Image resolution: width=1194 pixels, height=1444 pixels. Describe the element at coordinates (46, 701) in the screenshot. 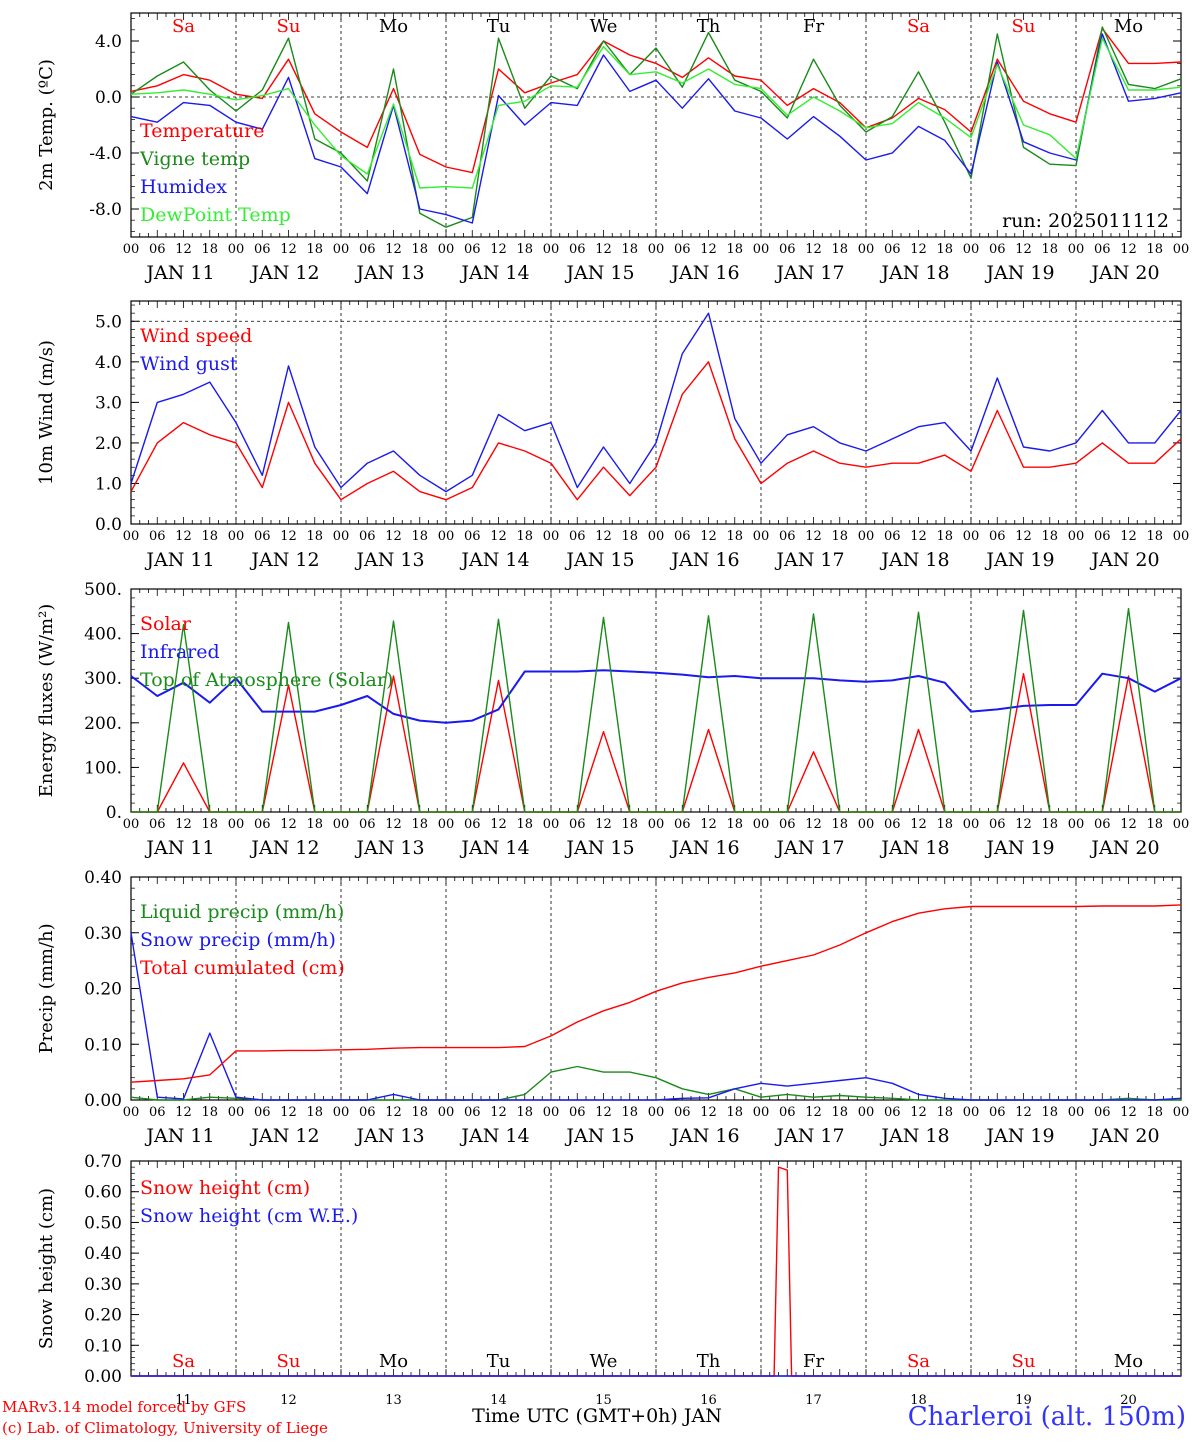

I see `y-axis-label: Energy fluxes (W/m²)` at that location.